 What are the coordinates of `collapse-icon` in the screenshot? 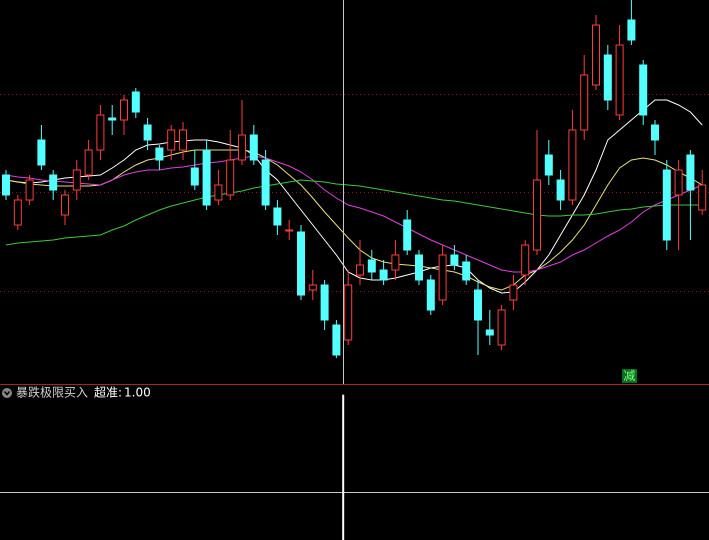 It's located at (7, 393).